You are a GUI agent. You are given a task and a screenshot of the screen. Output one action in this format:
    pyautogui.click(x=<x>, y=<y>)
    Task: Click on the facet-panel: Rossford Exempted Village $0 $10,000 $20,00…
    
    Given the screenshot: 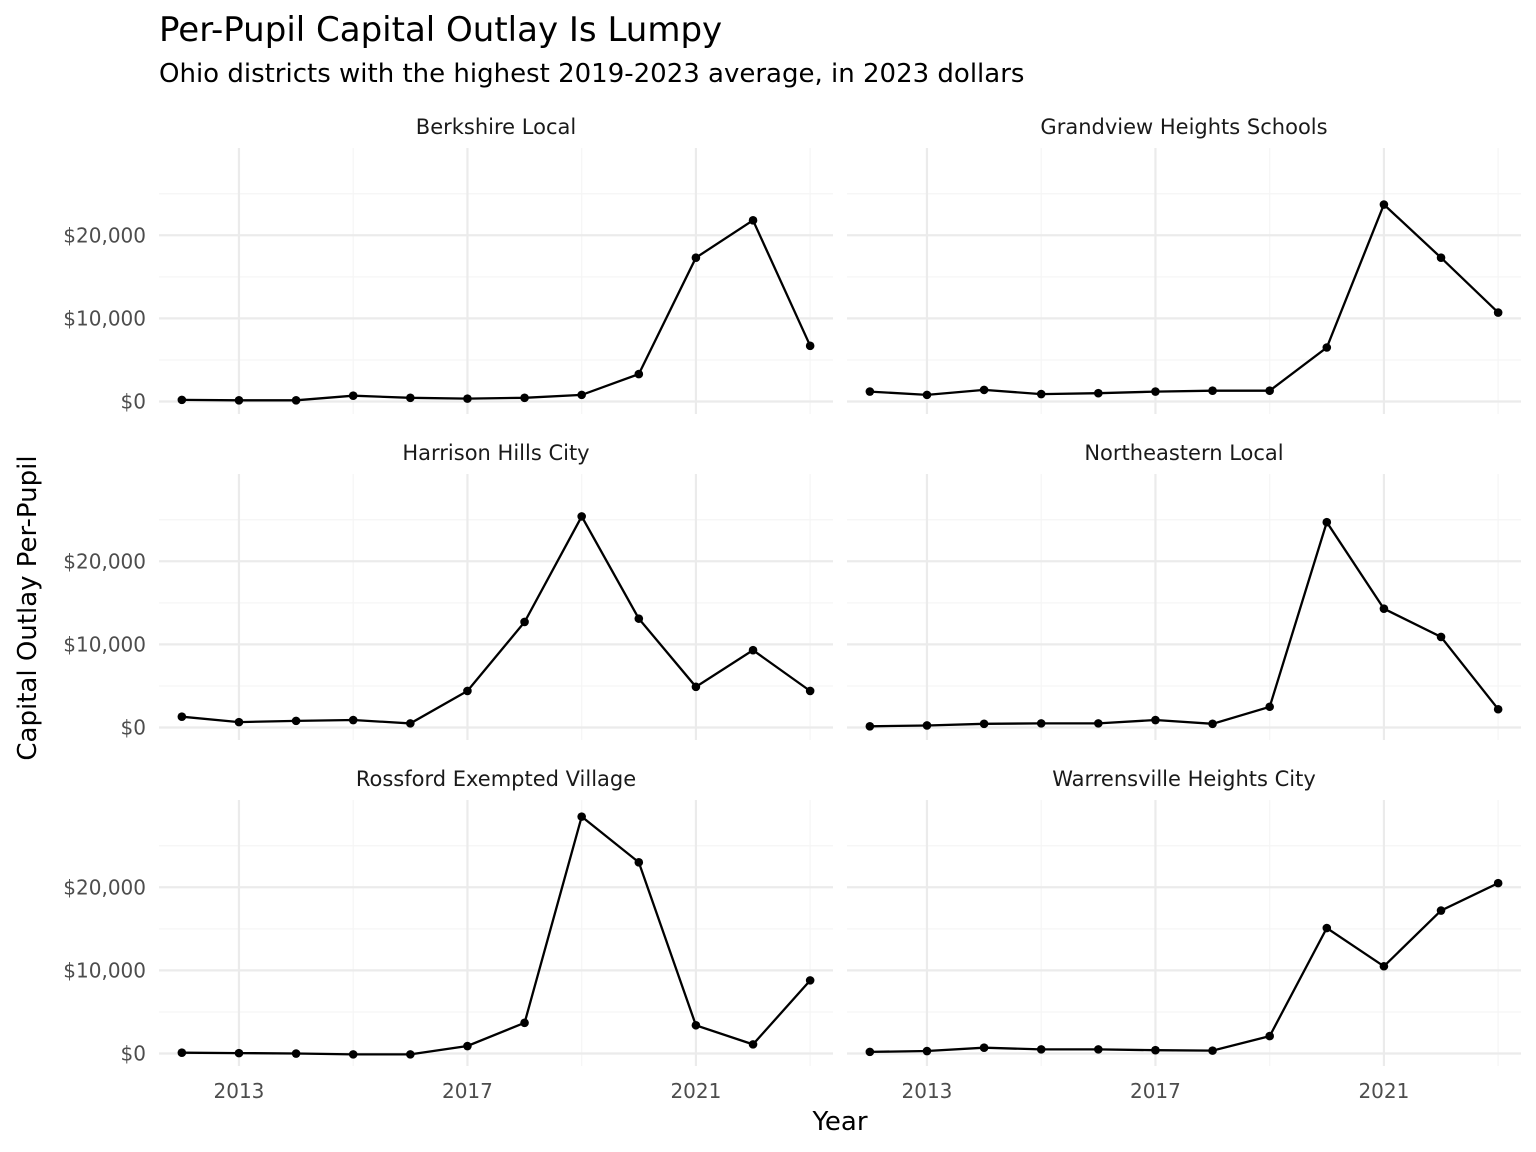 What is the action you would take?
    pyautogui.click(x=448, y=935)
    